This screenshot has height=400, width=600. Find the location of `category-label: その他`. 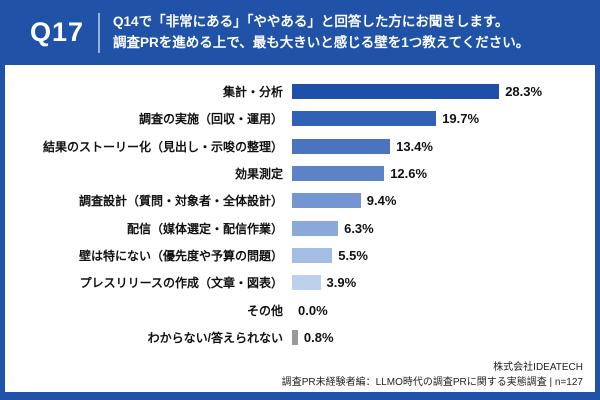

category-label: その他 is located at coordinates (264, 310).